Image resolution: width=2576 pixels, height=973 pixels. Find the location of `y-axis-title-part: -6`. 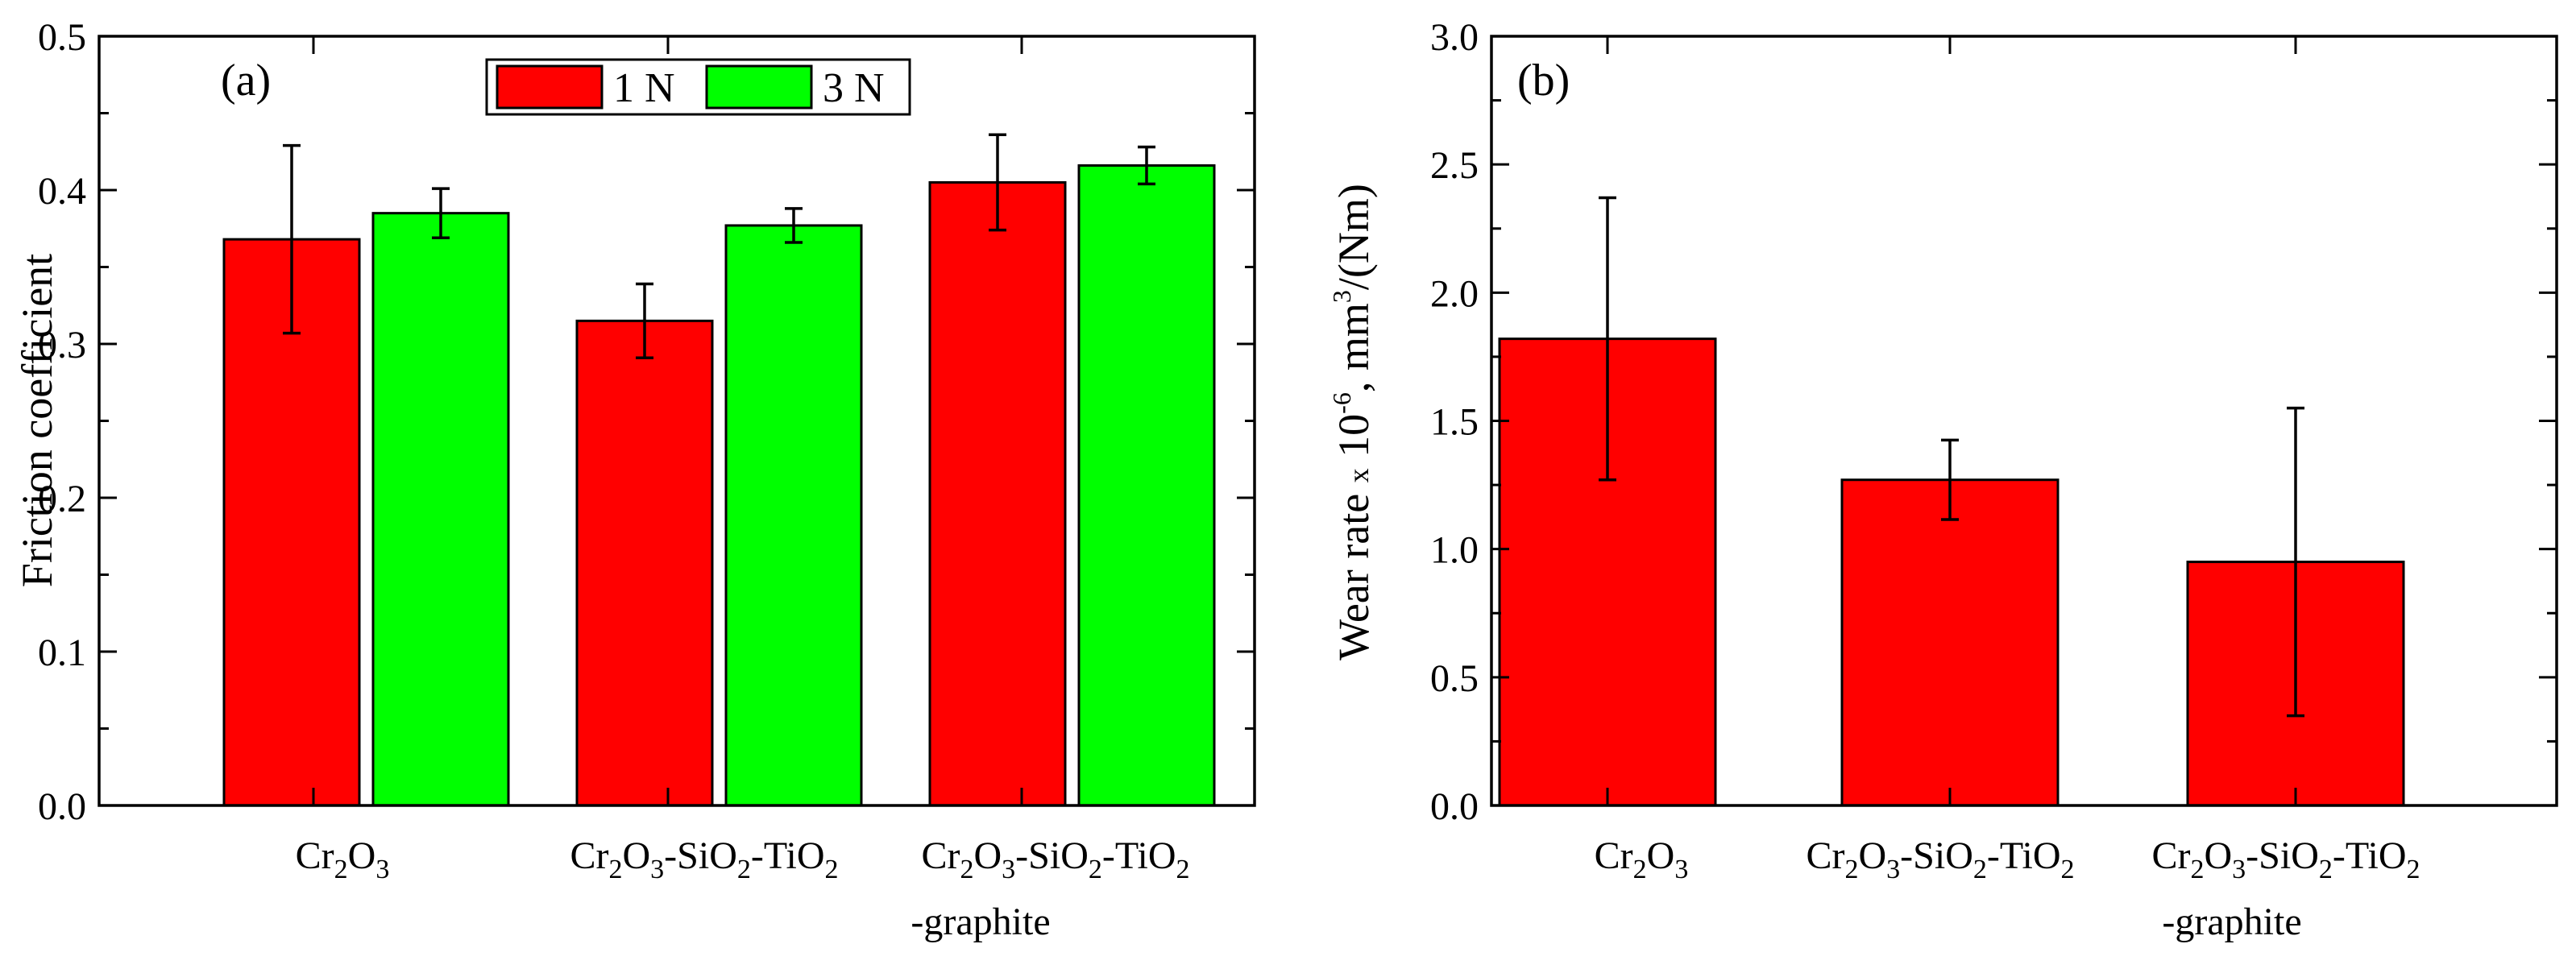

y-axis-title-part: -6 is located at coordinates (1341, 403).